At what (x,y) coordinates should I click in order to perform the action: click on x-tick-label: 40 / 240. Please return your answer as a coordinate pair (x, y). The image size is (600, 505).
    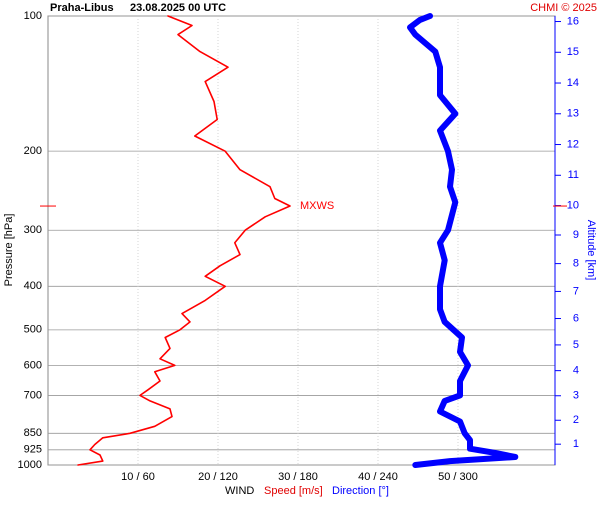
    Looking at the image, I should click on (378, 477).